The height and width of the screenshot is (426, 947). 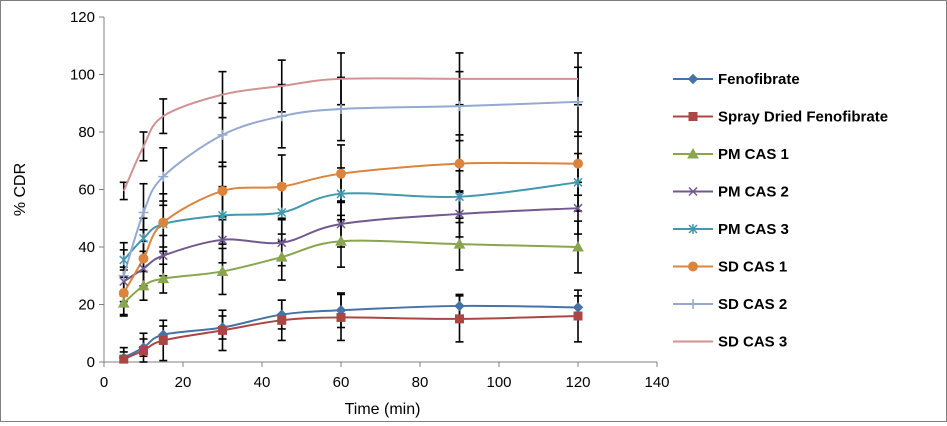 What do you see at coordinates (82, 17) in the screenshot?
I see `y-tick-label: 120` at bounding box center [82, 17].